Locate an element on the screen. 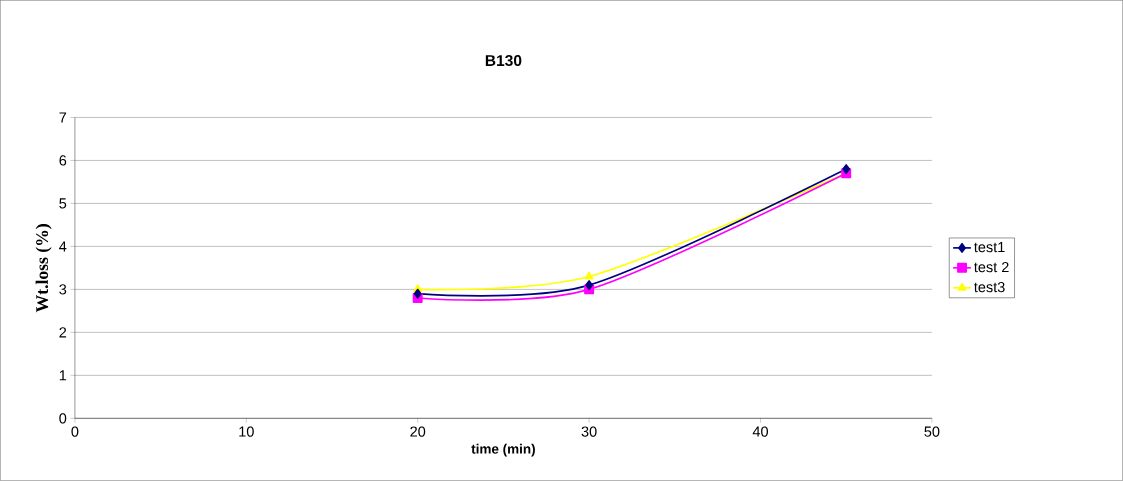  legend-label: test1 is located at coordinates (989, 247).